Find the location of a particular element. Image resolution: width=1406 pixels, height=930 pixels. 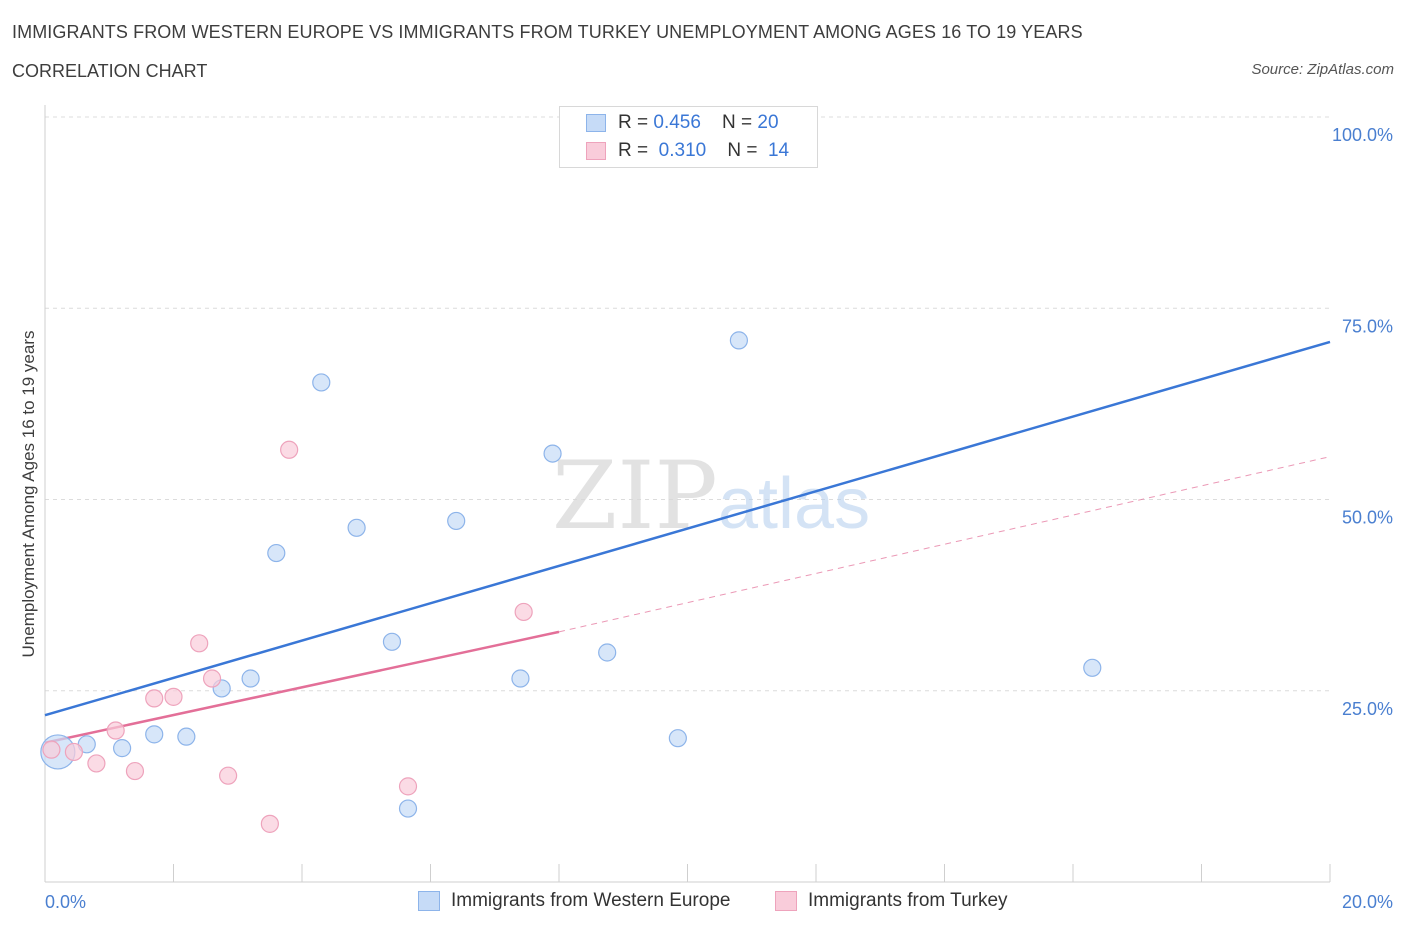

watermark-zip: ZIP is located at coordinates (635, 496).